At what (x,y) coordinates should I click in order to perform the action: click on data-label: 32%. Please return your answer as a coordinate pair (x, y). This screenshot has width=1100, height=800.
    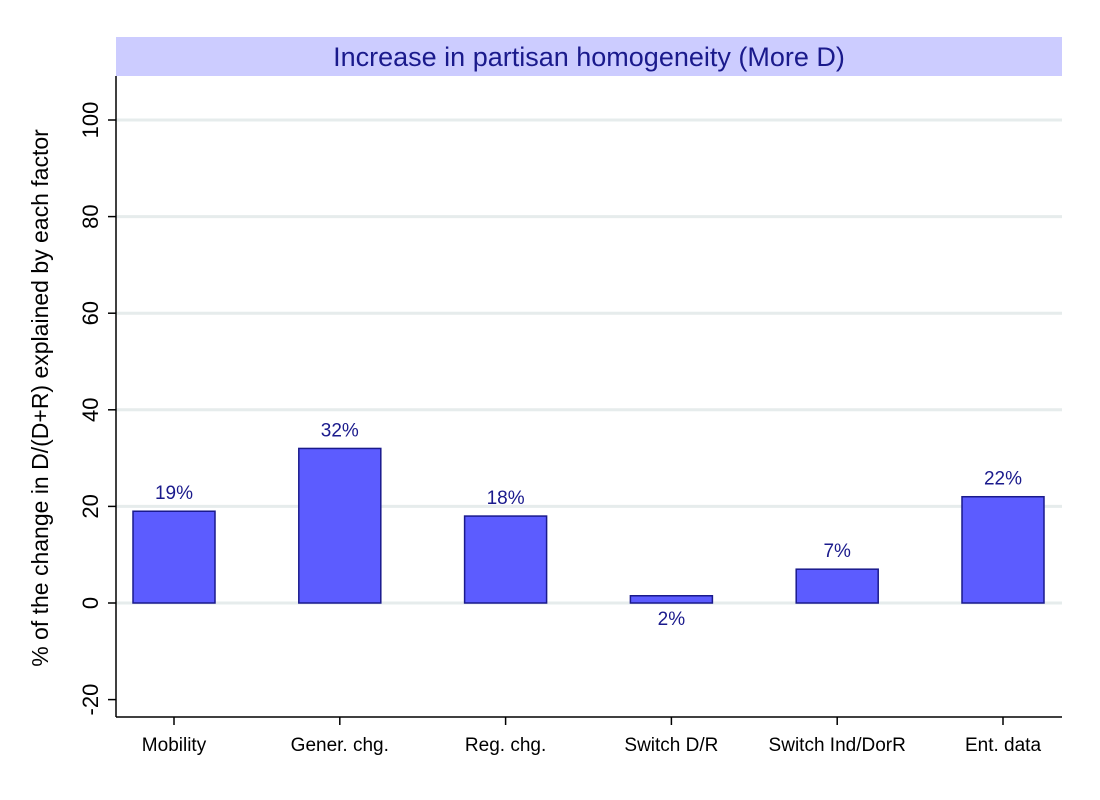
    Looking at the image, I should click on (340, 430).